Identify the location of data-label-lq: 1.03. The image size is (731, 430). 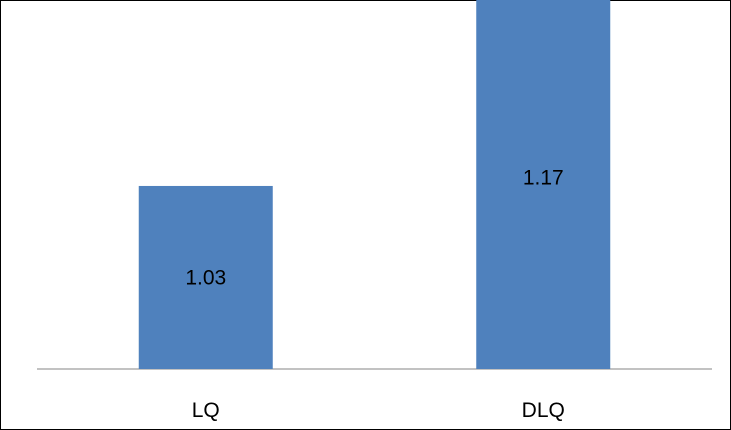
(205, 277).